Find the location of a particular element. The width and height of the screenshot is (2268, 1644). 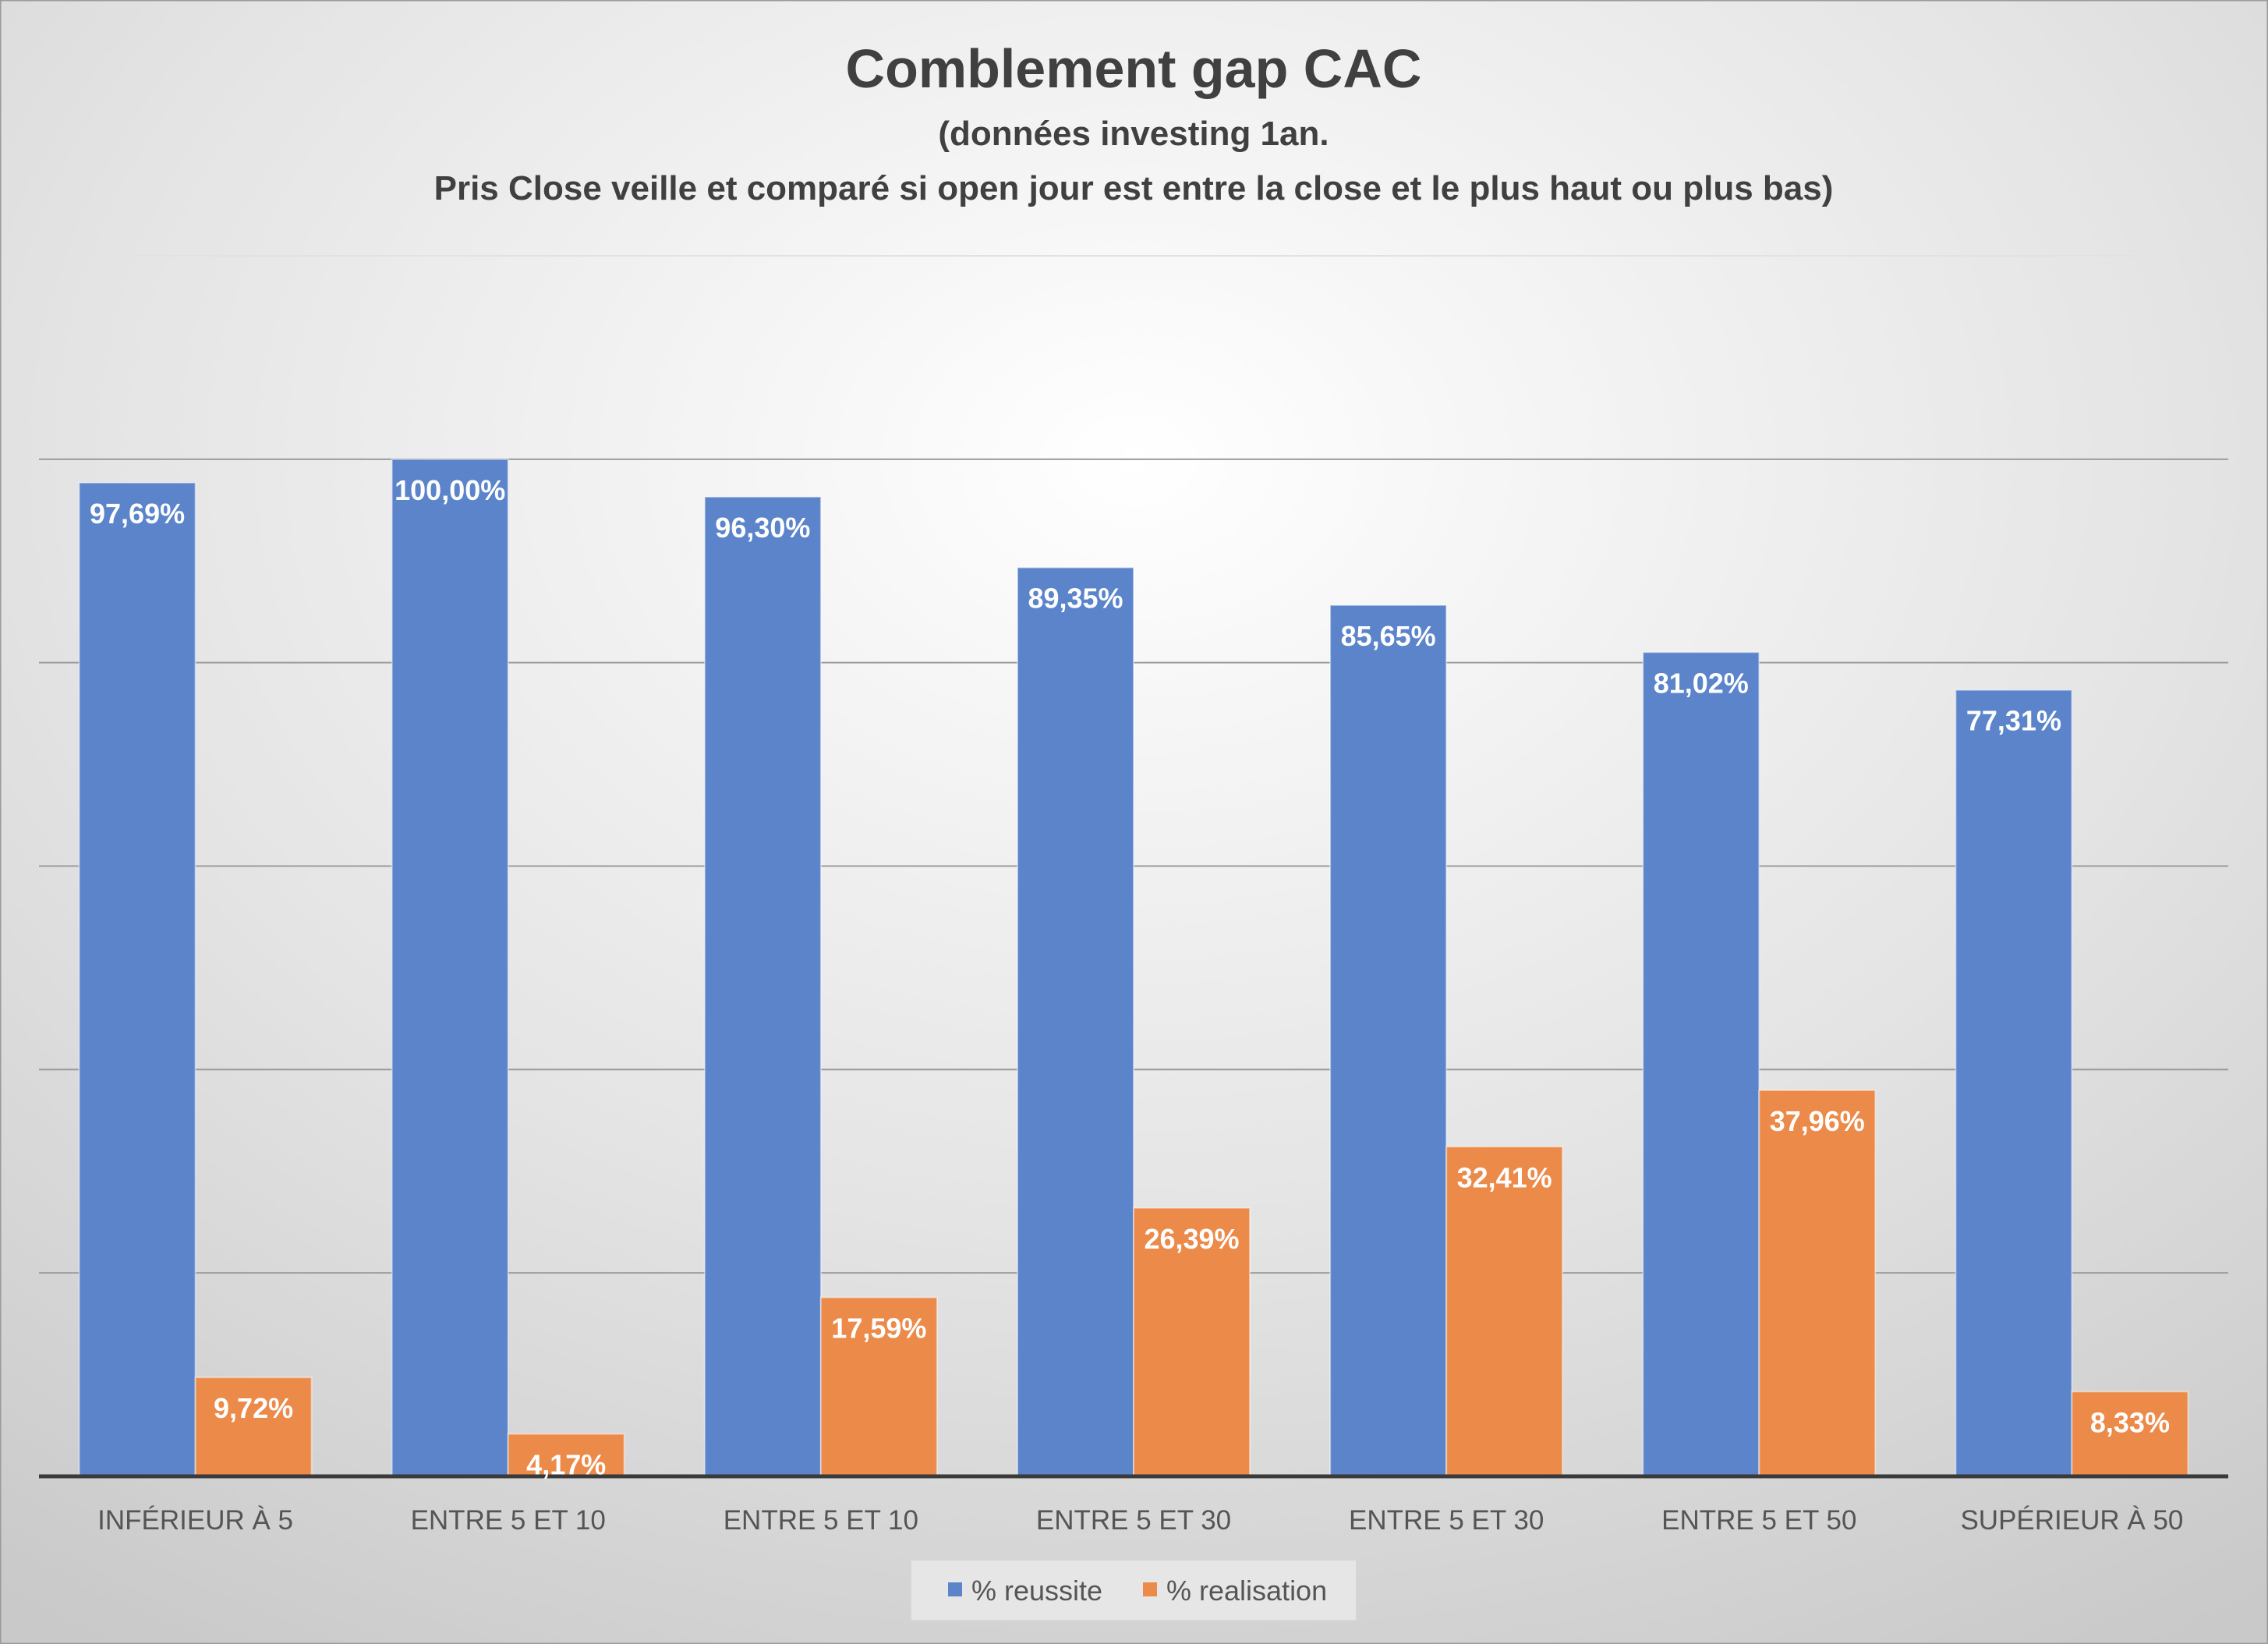

data-label-reussite: 97,69% is located at coordinates (137, 514).